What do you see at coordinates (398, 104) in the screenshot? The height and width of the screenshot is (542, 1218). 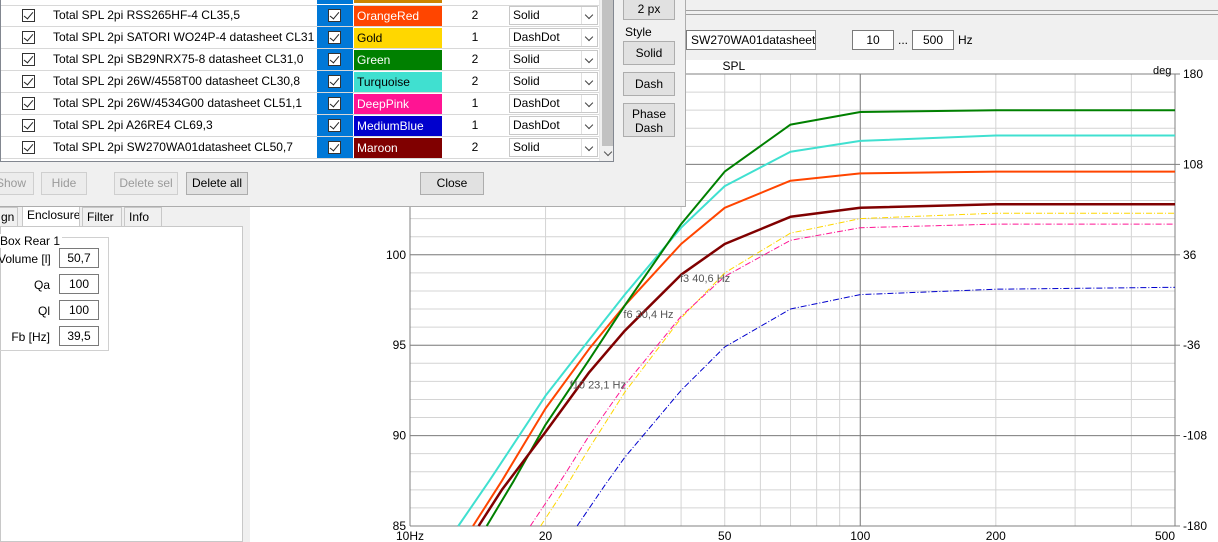 I see `curve-color-cell: DeepPink` at bounding box center [398, 104].